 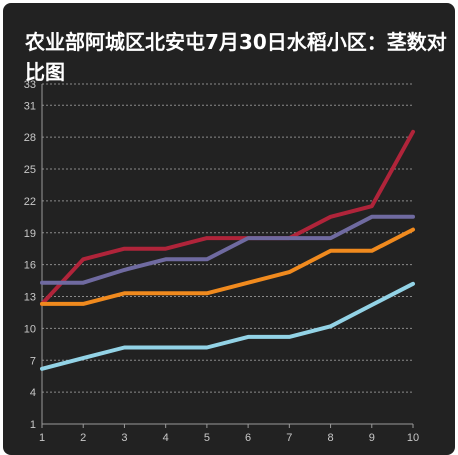 What do you see at coordinates (33, 425) in the screenshot?
I see `y-tick-label: 1` at bounding box center [33, 425].